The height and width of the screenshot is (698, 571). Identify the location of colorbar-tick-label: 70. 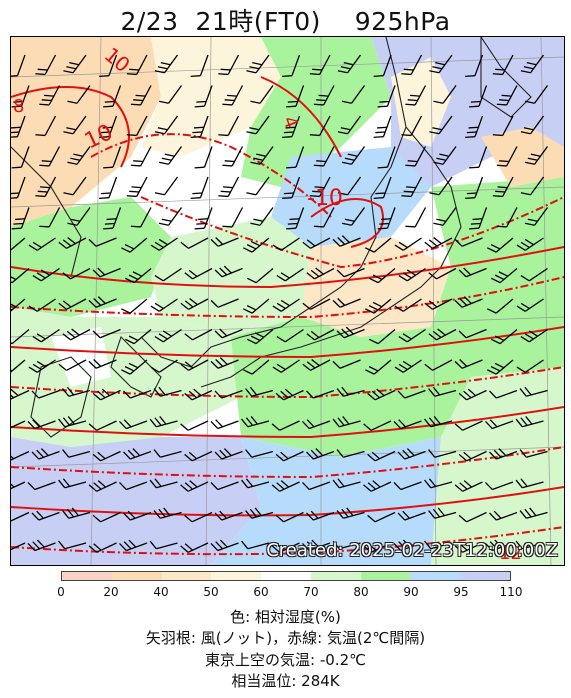
(311, 592).